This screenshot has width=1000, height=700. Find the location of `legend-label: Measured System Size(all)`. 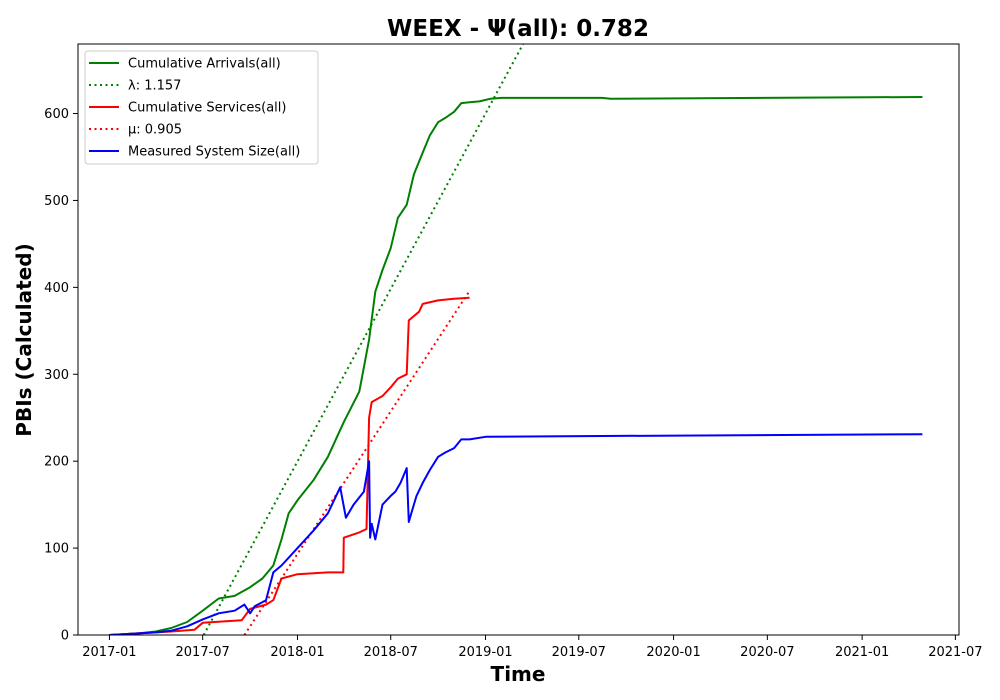

legend-label: Measured System Size(all) is located at coordinates (214, 152).